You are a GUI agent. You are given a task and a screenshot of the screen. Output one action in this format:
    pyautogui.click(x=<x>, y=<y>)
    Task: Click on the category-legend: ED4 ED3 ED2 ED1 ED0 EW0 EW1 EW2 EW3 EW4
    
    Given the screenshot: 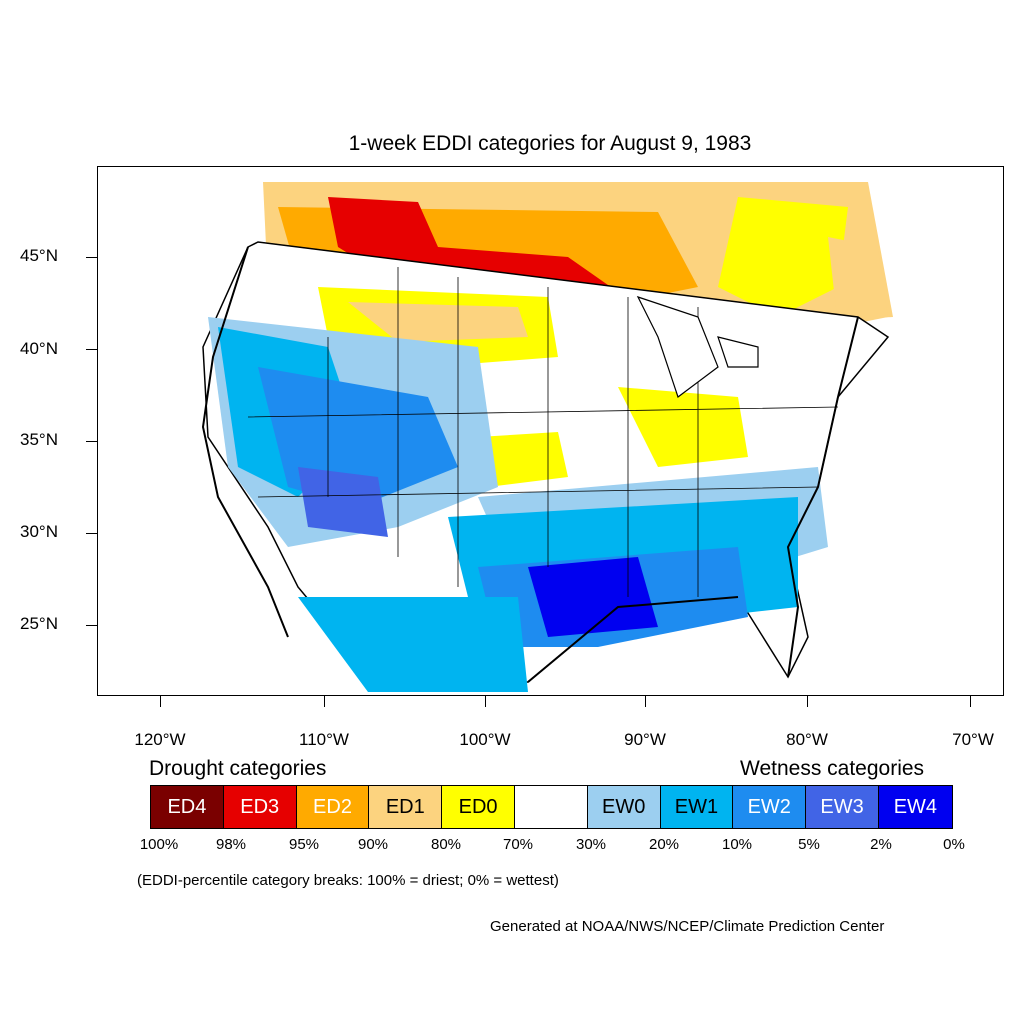 What is the action you would take?
    pyautogui.click(x=551, y=807)
    